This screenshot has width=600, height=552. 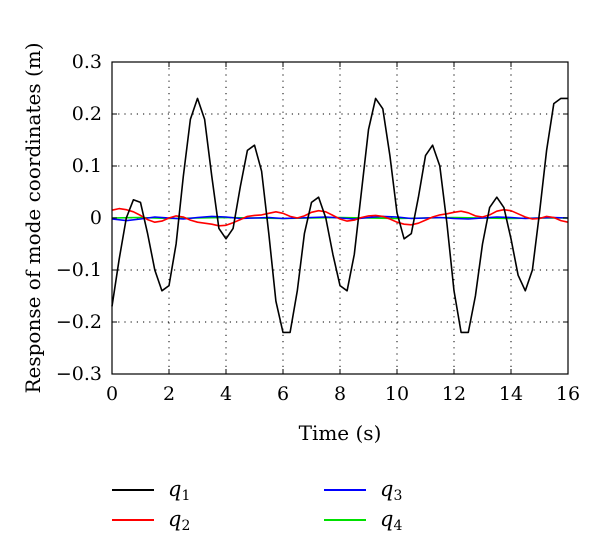 I want to click on legend-label: q4, so click(x=391, y=520).